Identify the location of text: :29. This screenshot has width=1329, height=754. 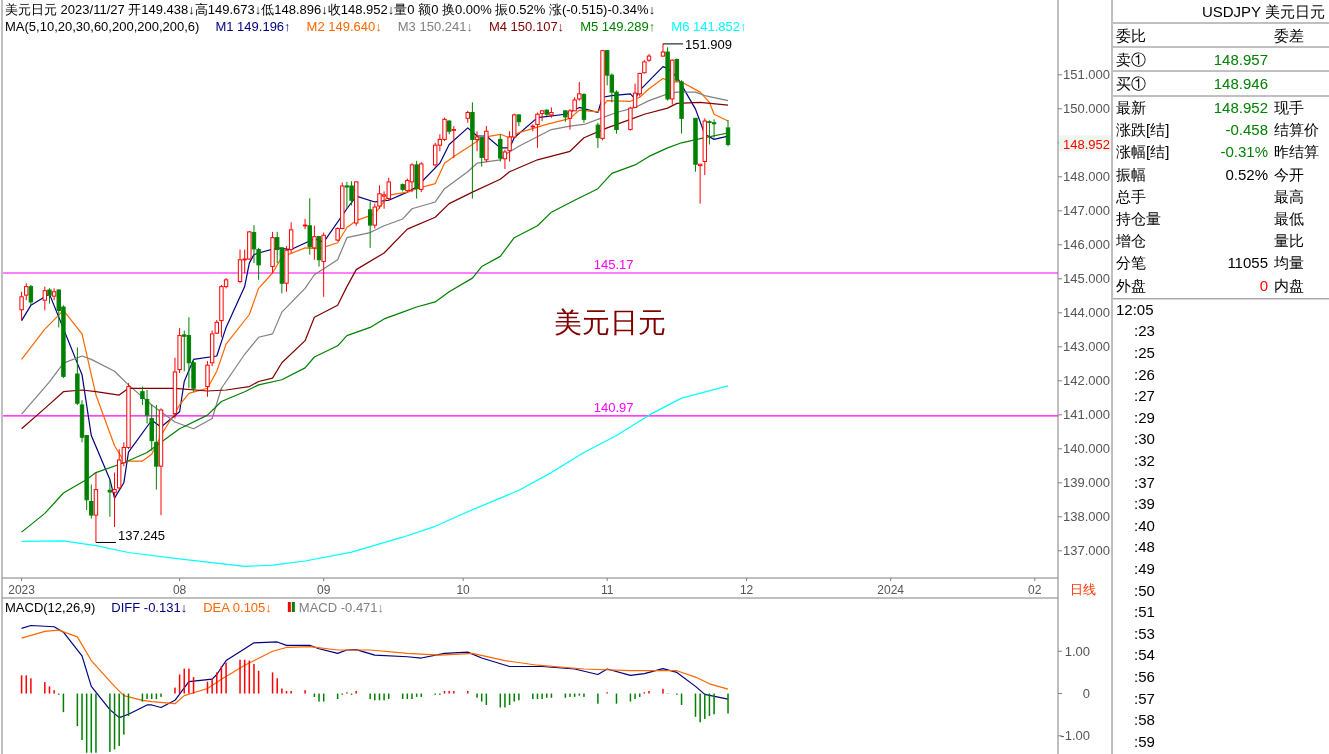
(1144, 417).